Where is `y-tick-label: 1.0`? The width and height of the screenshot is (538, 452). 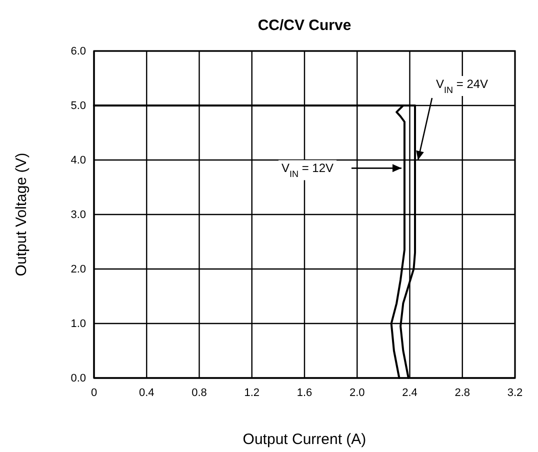 y-tick-label: 1.0 is located at coordinates (78, 324).